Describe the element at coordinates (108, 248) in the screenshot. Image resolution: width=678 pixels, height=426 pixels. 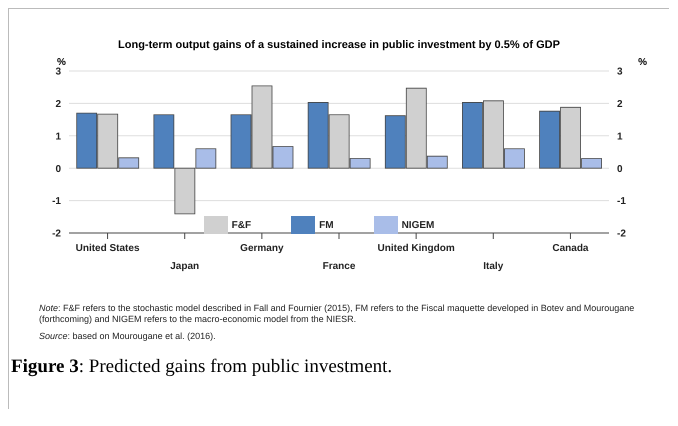
I see `x-tick-label: United States` at that location.